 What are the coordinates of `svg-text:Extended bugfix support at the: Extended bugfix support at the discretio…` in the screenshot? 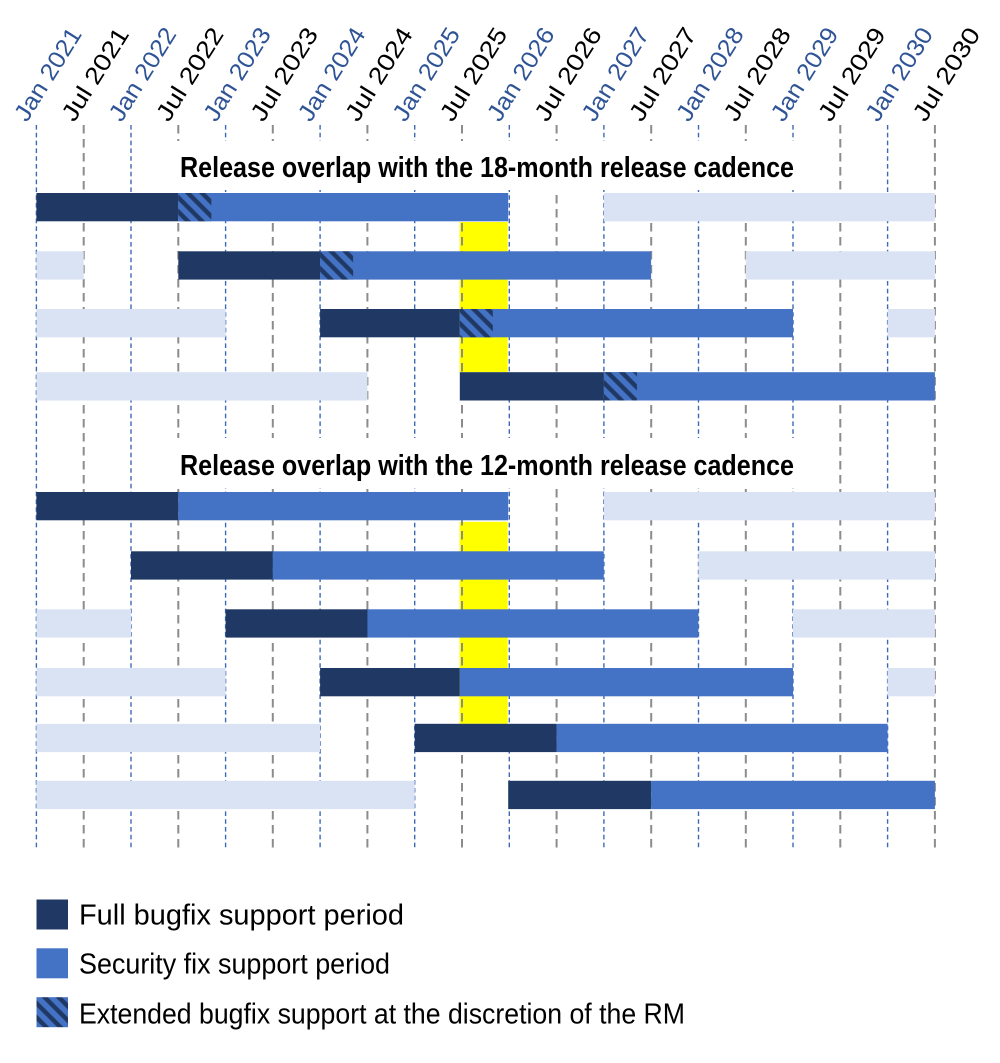 It's located at (382, 1015).